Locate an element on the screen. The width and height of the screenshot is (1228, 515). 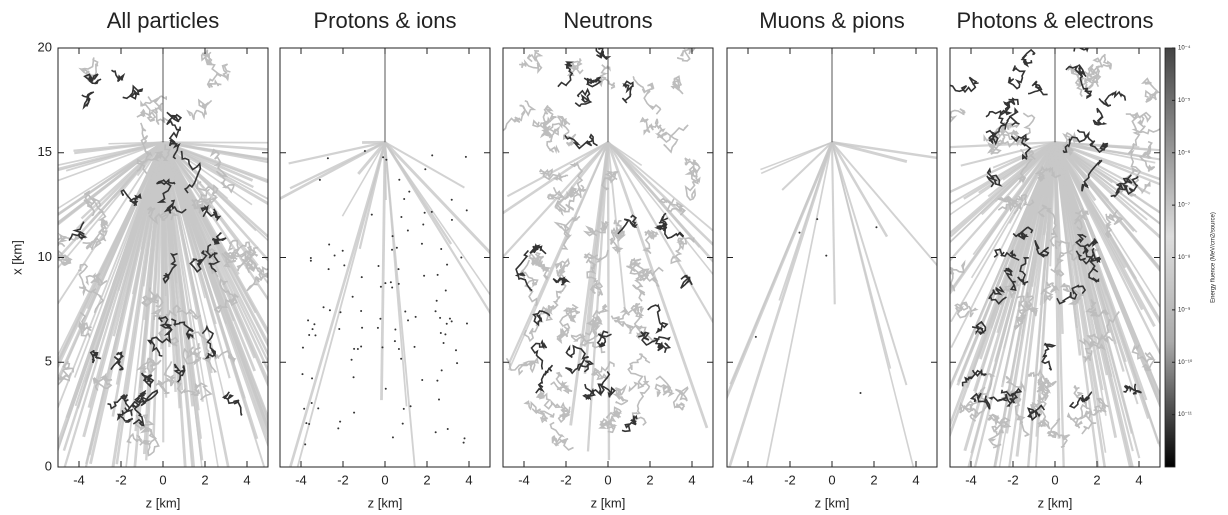
colorbar-tick-label: 10⁻¹¹ is located at coordinates (1185, 415).